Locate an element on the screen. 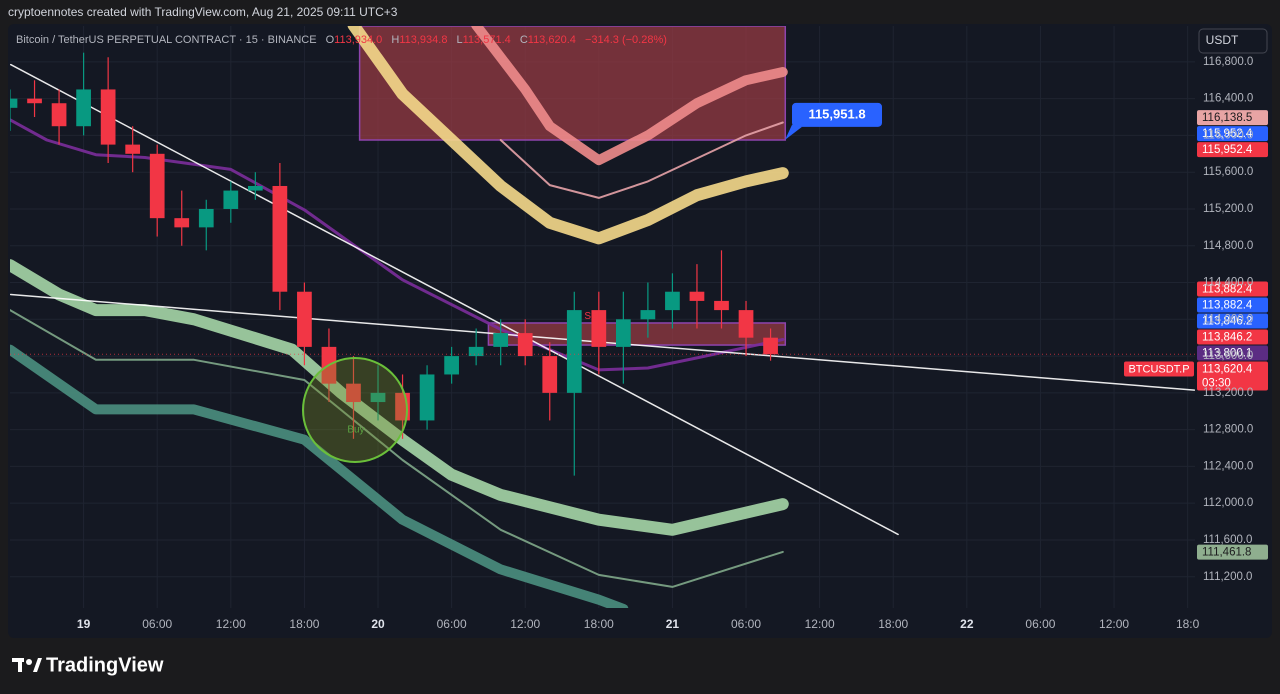 The image size is (1280, 694). y-tick-label: 116,400.0 is located at coordinates (1228, 99).